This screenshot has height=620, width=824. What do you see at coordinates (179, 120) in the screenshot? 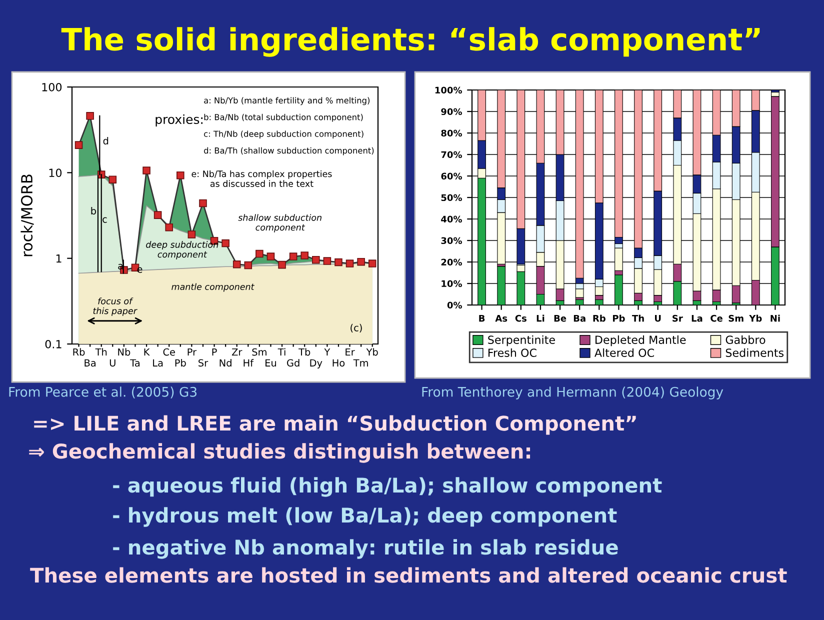
I see `annotation: proxies:` at bounding box center [179, 120].